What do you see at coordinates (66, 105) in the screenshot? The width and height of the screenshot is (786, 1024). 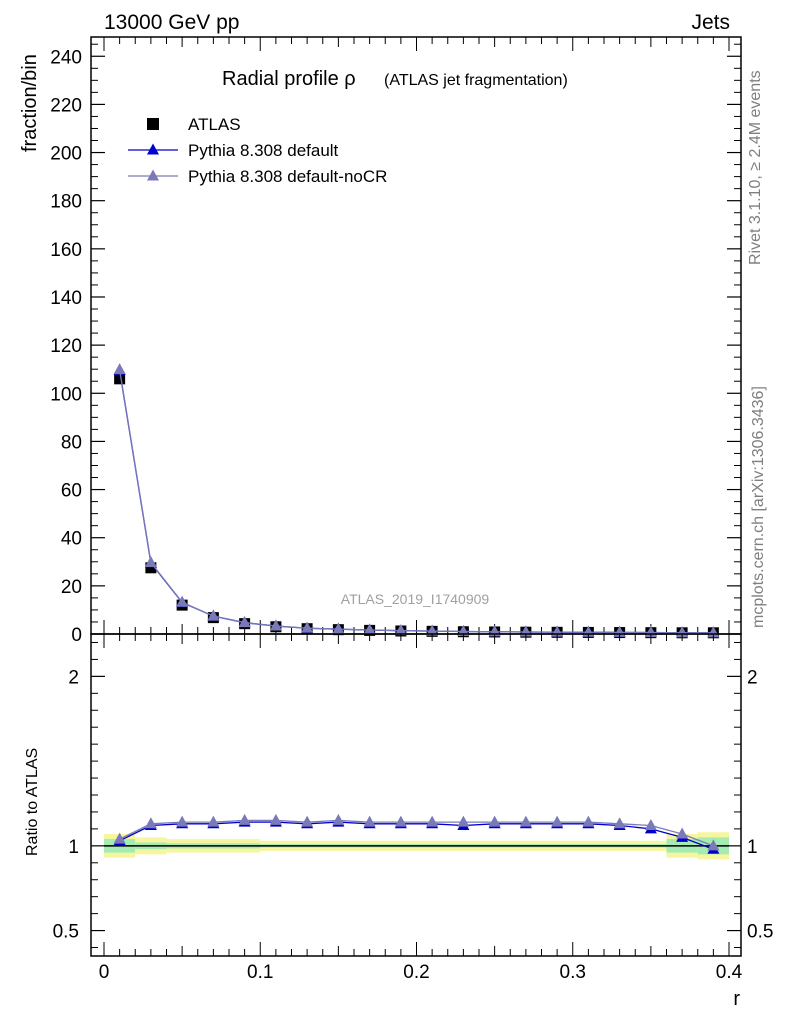 I see `y-tick-label: 220` at bounding box center [66, 105].